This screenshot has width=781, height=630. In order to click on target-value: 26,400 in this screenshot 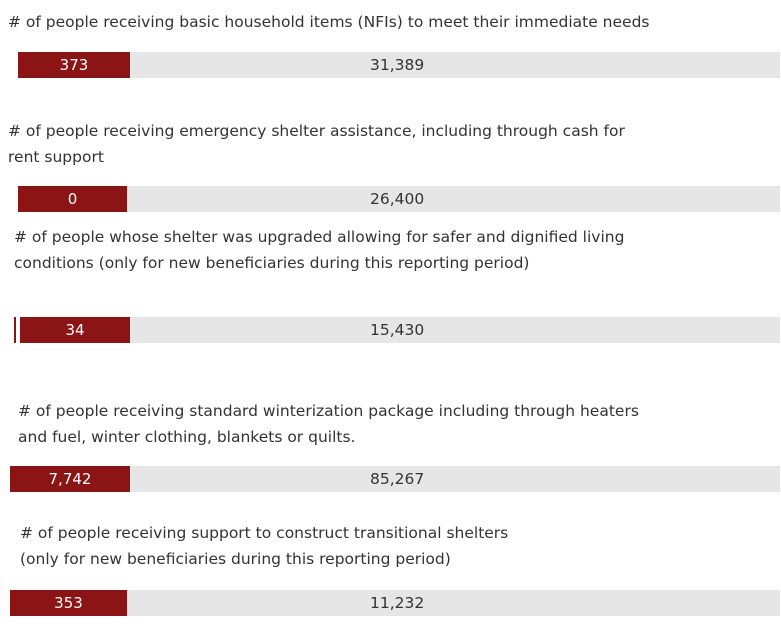, I will do `click(397, 199)`.